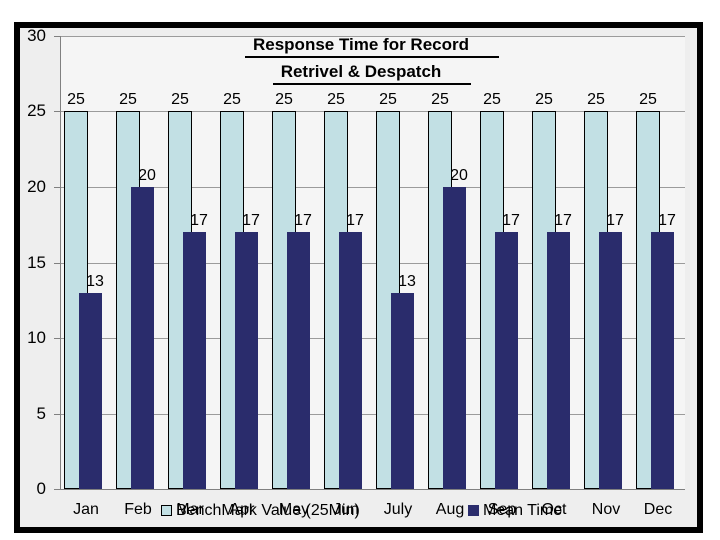 The image size is (720, 540). I want to click on bar-meantime-jun, so click(350, 360).